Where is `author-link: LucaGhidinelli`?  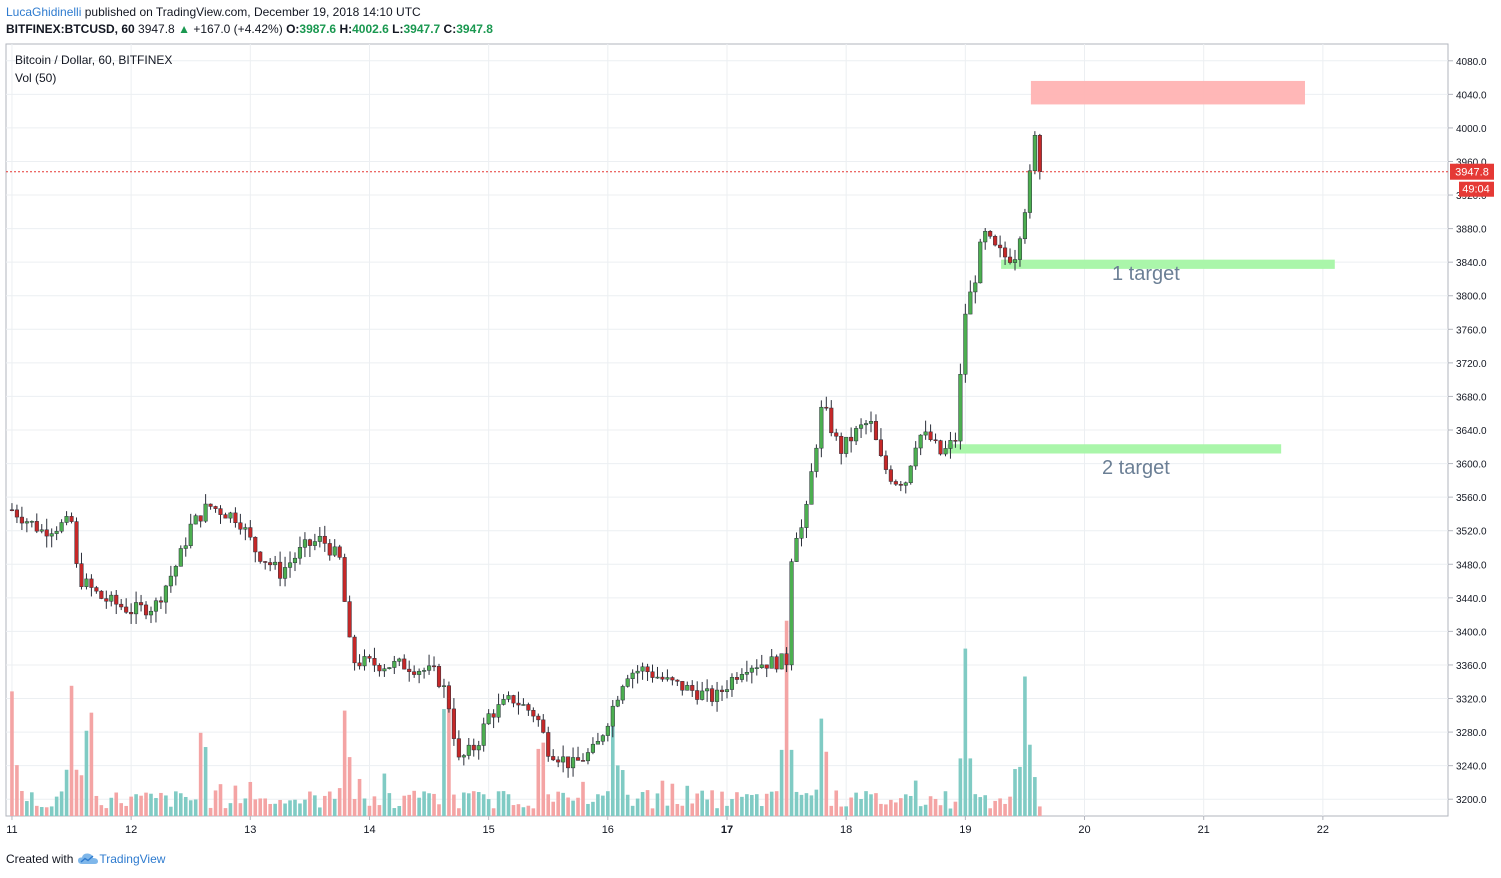
author-link: LucaGhidinelli is located at coordinates (44, 12).